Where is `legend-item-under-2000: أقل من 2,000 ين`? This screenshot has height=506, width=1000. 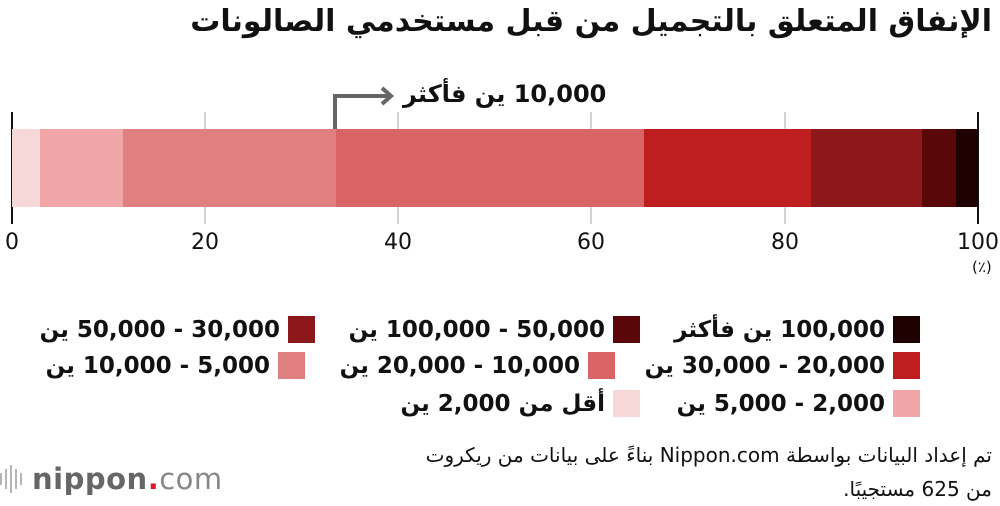 legend-item-under-2000: أقل من 2,000 ين is located at coordinates (520, 403).